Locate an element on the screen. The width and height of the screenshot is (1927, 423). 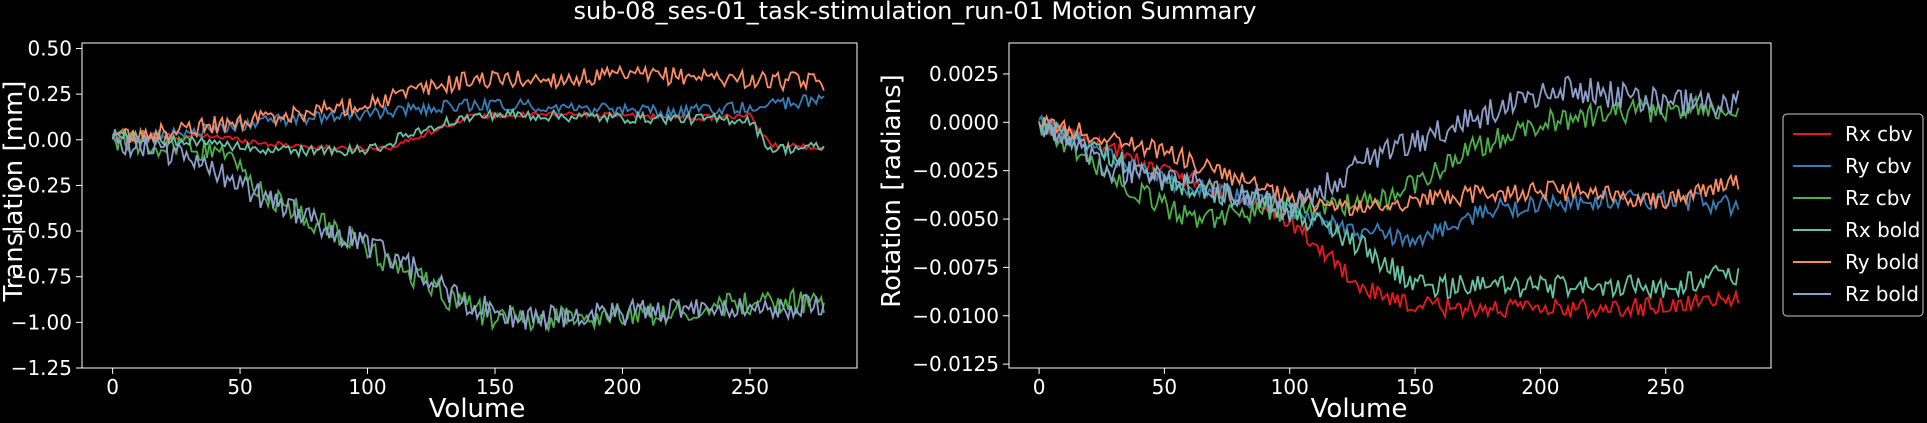
translation-y-axis-label: Translation [mm] is located at coordinates (14, 192).